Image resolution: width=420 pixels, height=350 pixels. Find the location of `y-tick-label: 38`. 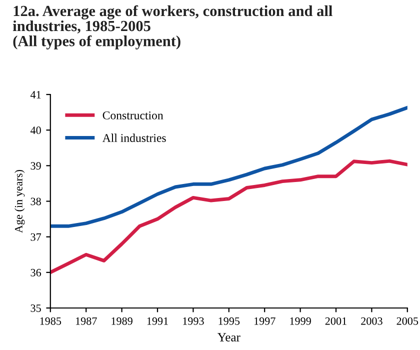

y-tick-label: 38 is located at coordinates (35, 202).